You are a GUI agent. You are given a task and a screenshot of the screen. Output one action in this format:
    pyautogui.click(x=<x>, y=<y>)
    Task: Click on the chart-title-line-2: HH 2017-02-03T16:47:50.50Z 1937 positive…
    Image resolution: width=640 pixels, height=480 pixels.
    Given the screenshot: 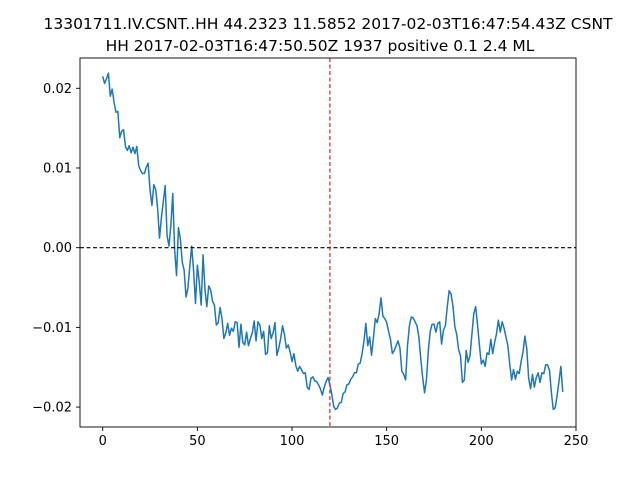 What is the action you would take?
    pyautogui.click(x=320, y=46)
    